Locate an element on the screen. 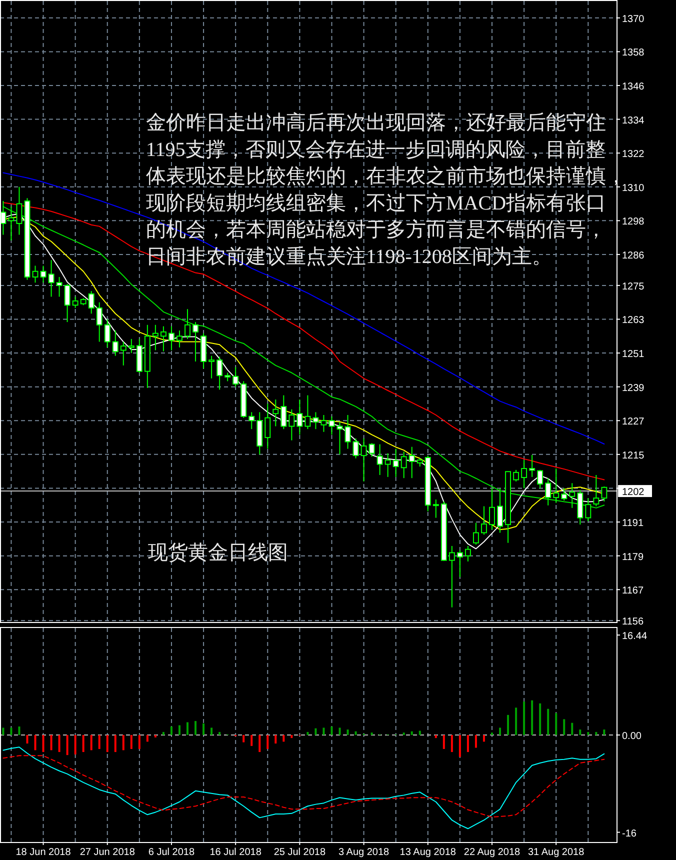 The height and width of the screenshot is (860, 676). y-tick-label: 1358 is located at coordinates (633, 53).